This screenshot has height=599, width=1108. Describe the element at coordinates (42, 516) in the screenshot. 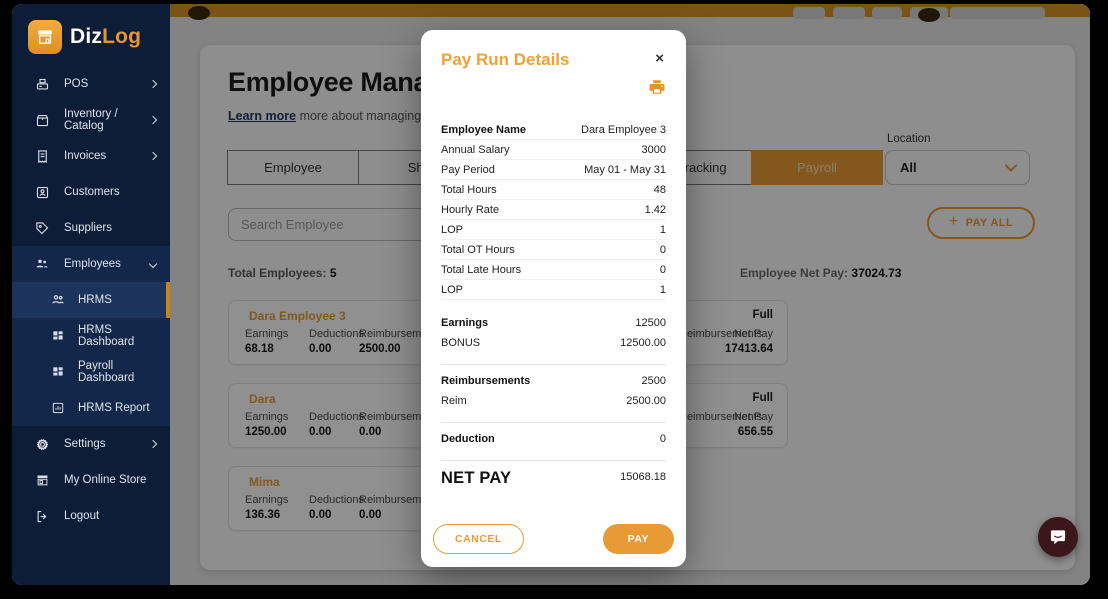

I see `logout-icon` at that location.